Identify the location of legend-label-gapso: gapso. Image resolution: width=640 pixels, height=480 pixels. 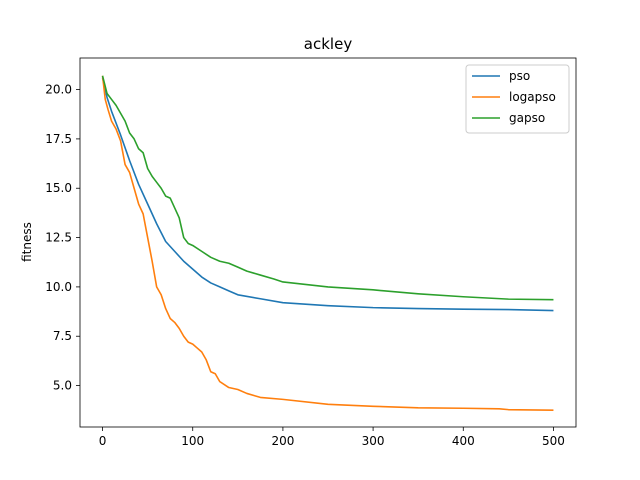
(527, 118).